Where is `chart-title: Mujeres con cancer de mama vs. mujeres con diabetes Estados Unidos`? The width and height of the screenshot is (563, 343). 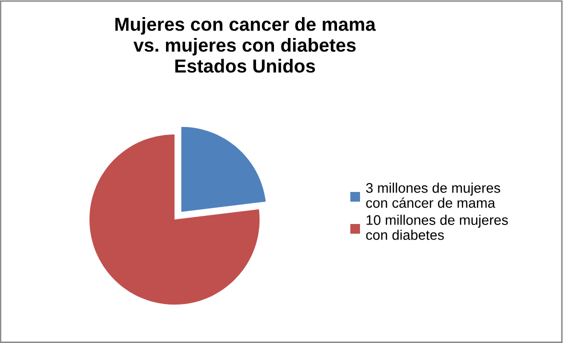
chart-title: Mujeres con cancer de mama vs. mujeres con diabetes Estados Unidos is located at coordinates (245, 45).